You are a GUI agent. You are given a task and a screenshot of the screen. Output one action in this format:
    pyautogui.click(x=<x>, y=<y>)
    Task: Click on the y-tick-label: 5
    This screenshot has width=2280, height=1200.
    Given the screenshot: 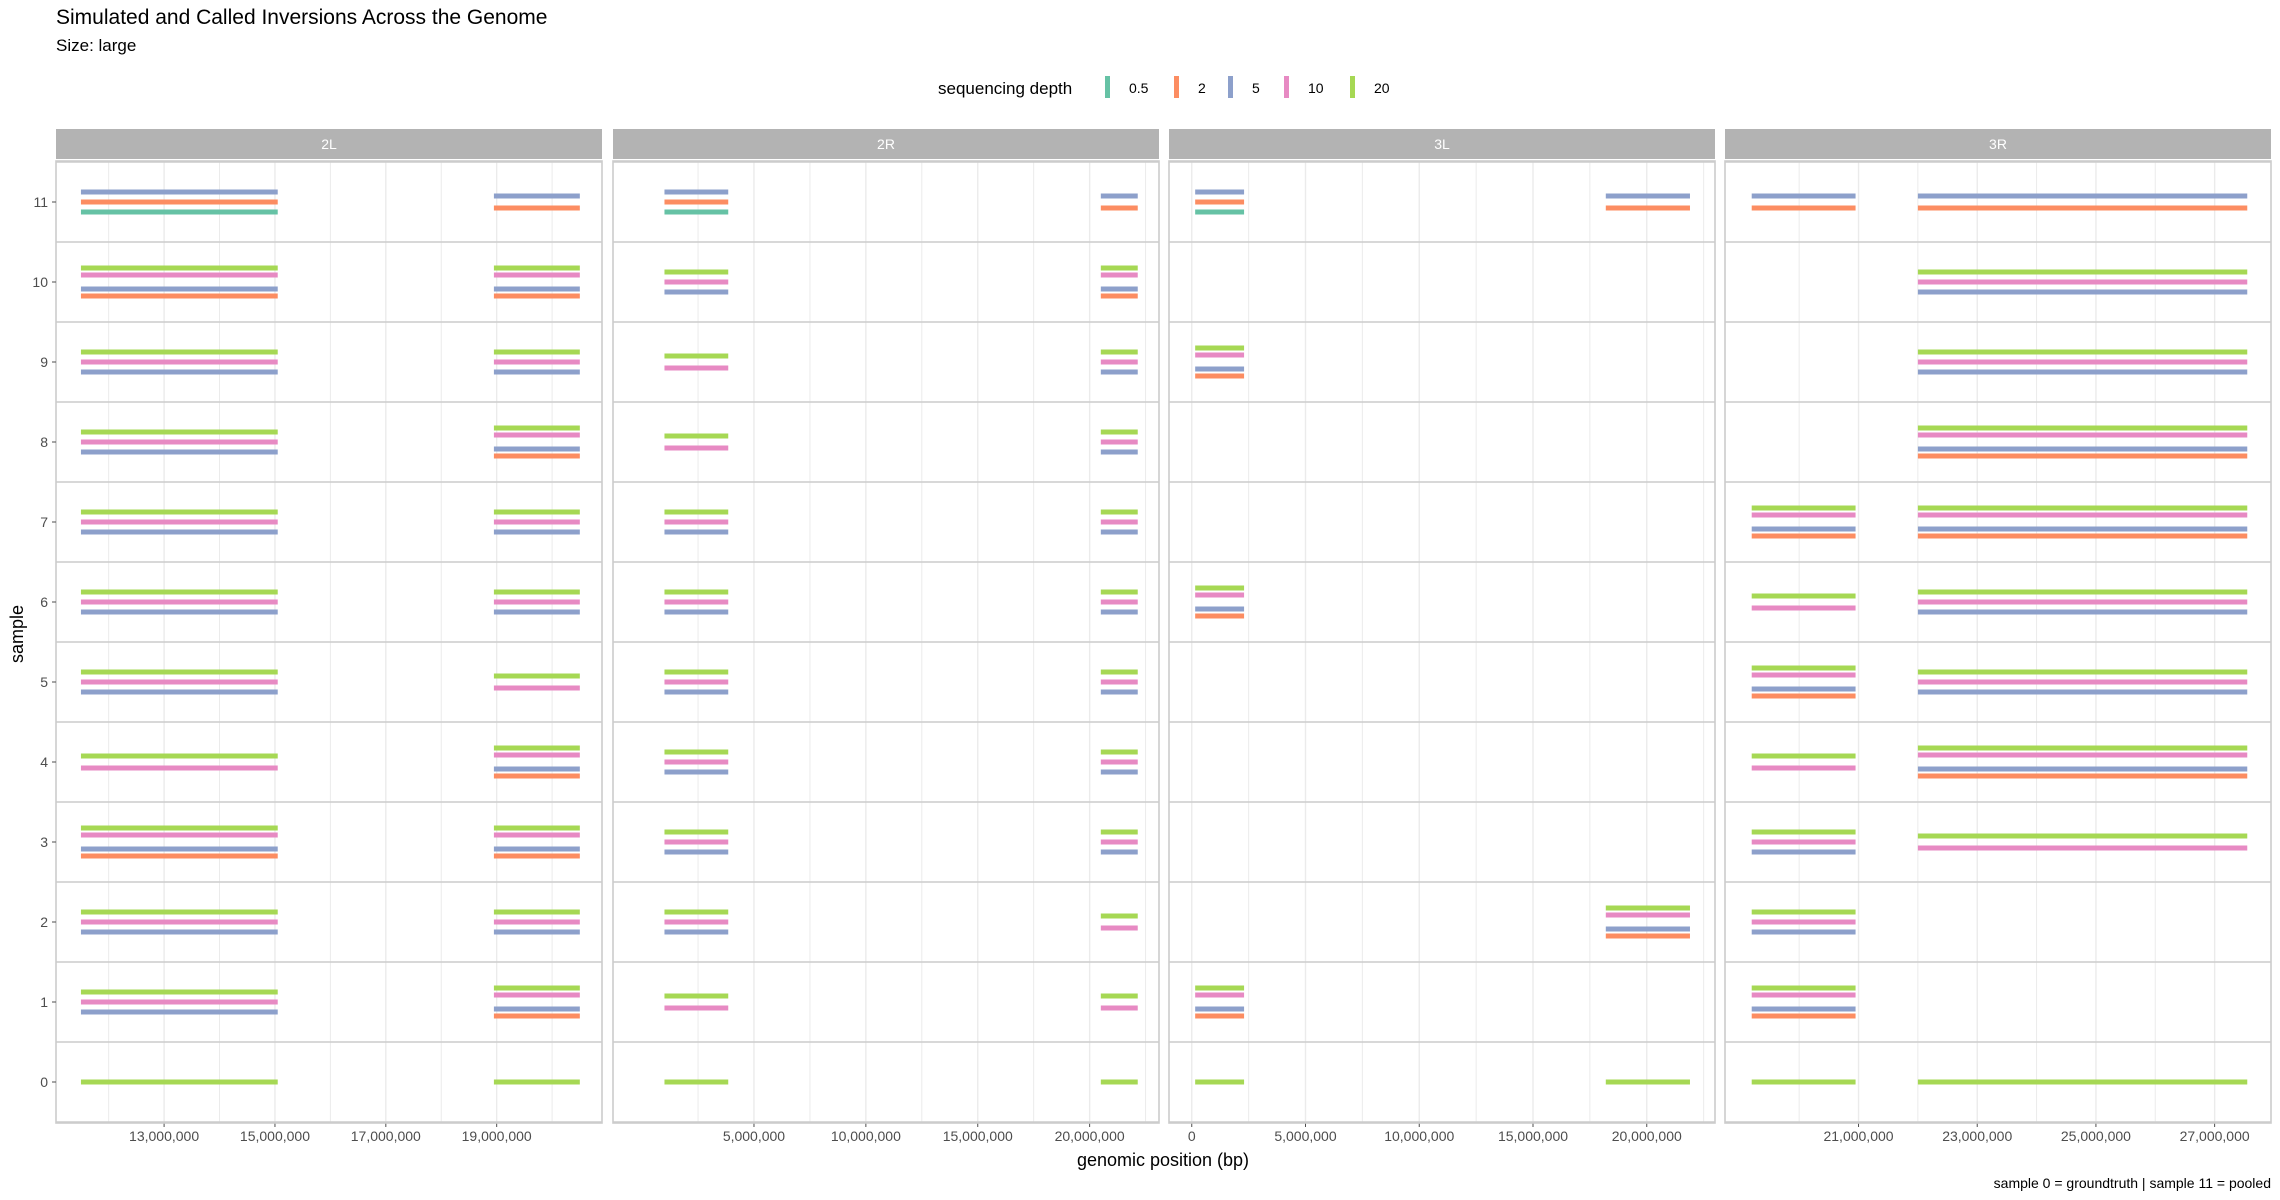 What is the action you would take?
    pyautogui.click(x=44, y=682)
    